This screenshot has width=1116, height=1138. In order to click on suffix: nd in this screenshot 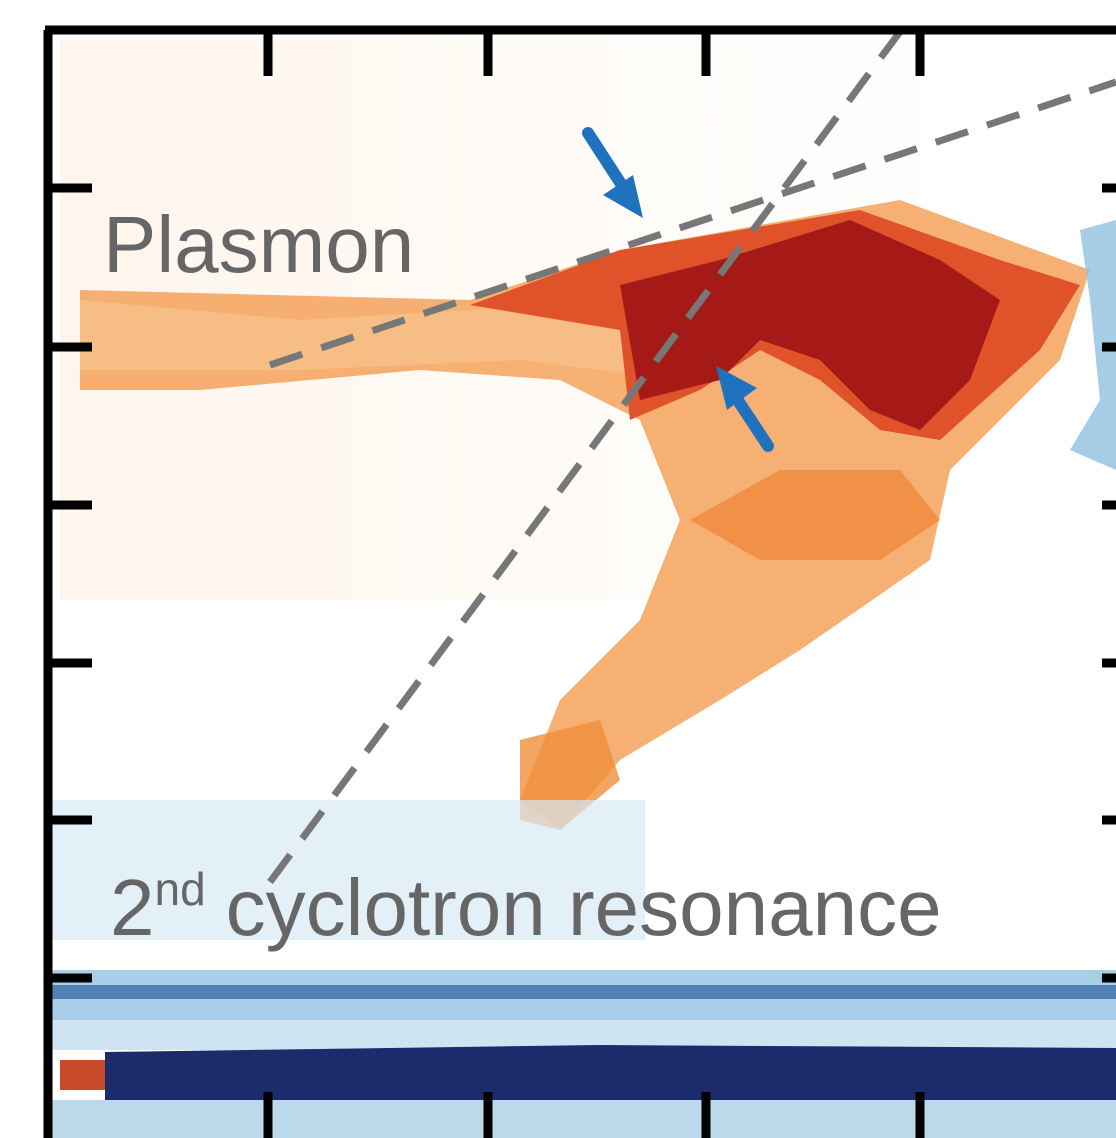, I will do `click(180, 889)`.